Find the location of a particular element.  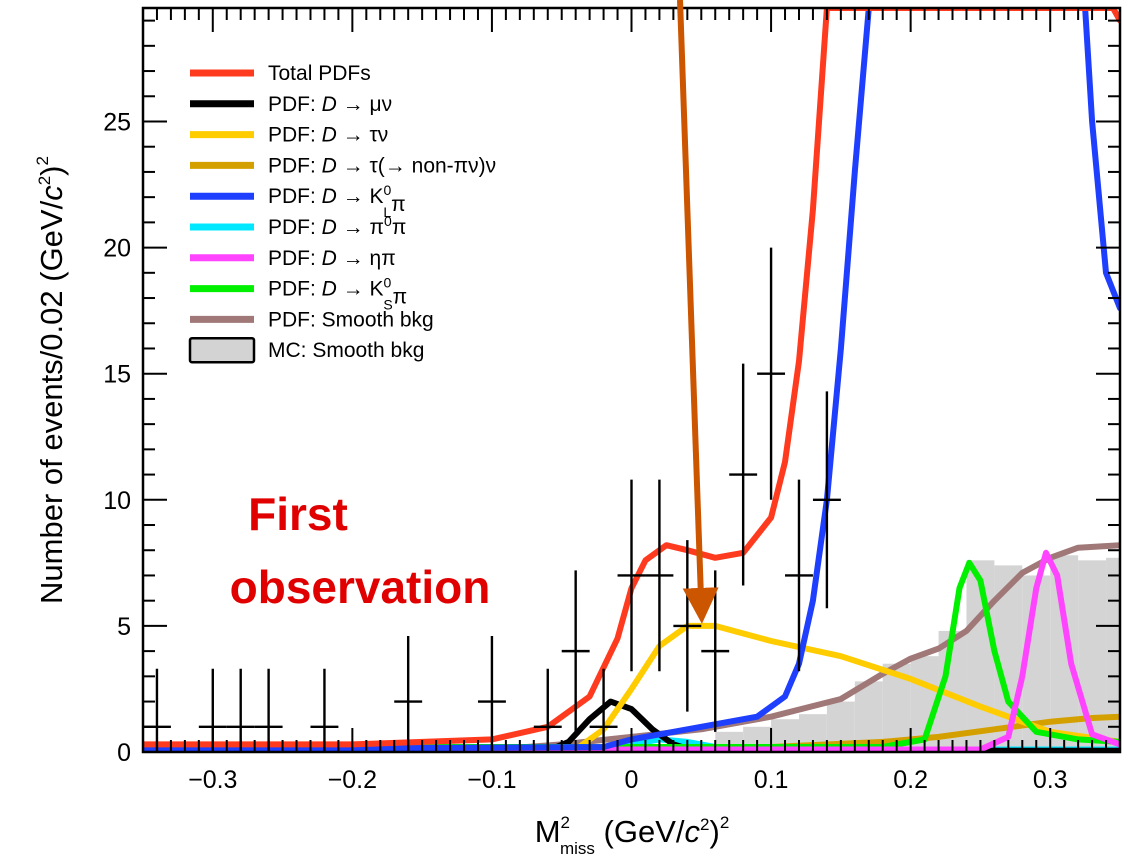

legend-item: PDF: D → K0 Sπ is located at coordinates (298, 294).